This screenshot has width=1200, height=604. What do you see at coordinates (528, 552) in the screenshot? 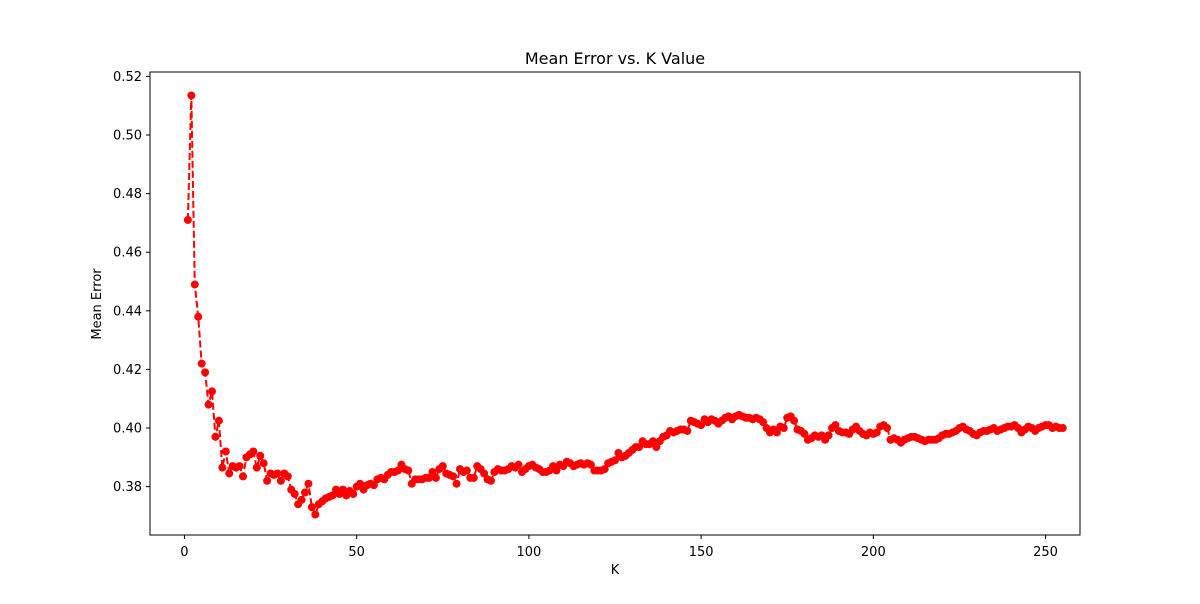
I see `x-tick-label: 100` at bounding box center [528, 552].